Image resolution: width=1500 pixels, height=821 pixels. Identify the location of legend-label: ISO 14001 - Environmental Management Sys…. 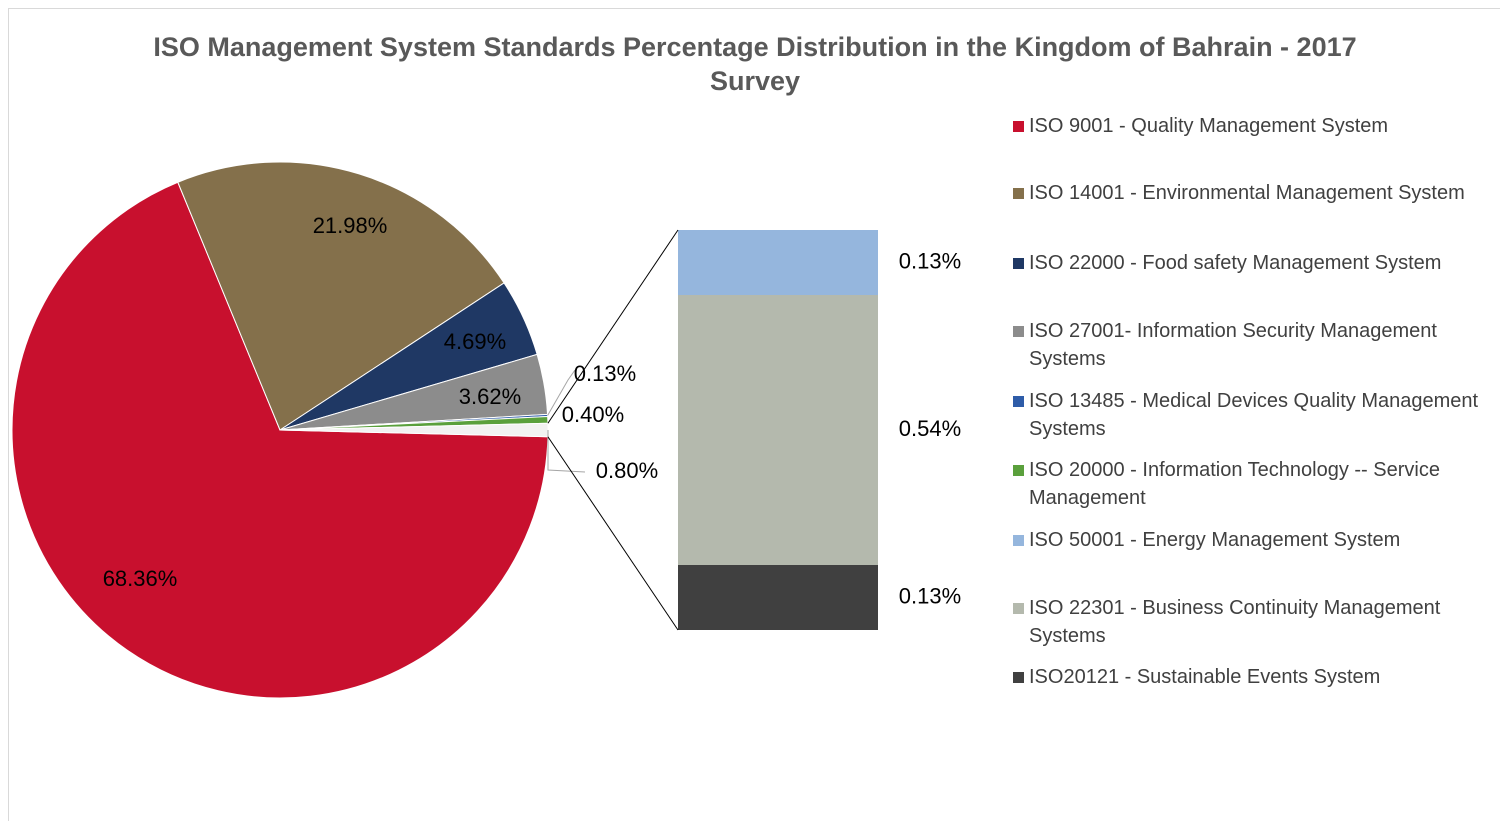
(1247, 193).